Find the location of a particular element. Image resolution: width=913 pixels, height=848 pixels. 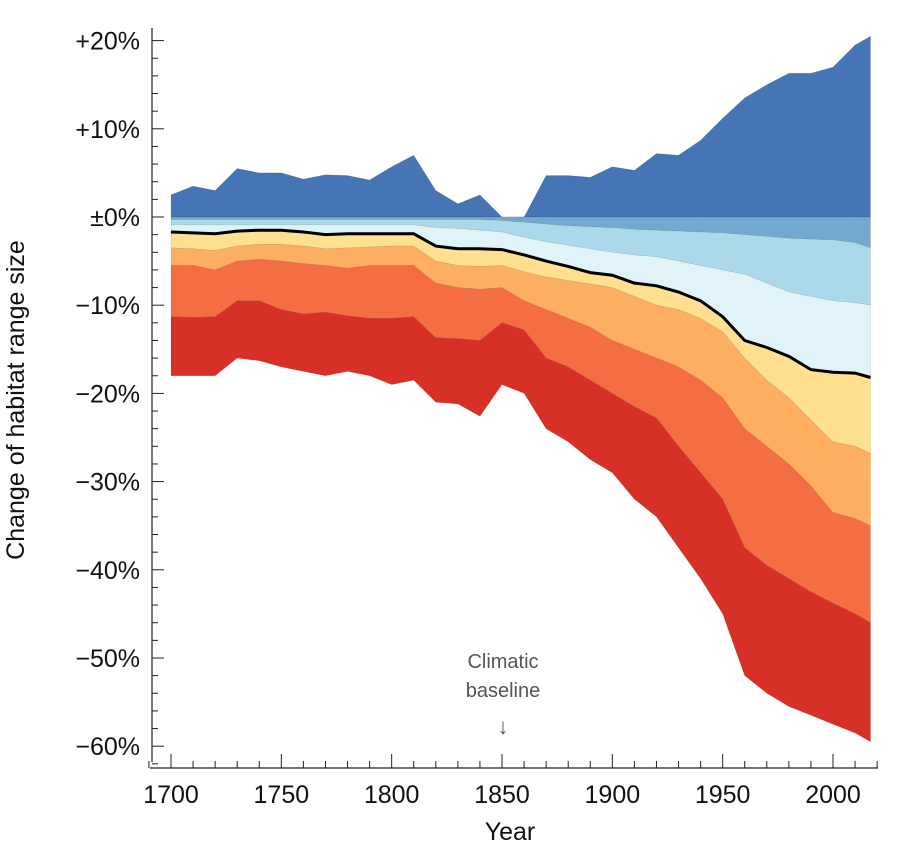

y-tick-label: ±0% is located at coordinates (115, 218).